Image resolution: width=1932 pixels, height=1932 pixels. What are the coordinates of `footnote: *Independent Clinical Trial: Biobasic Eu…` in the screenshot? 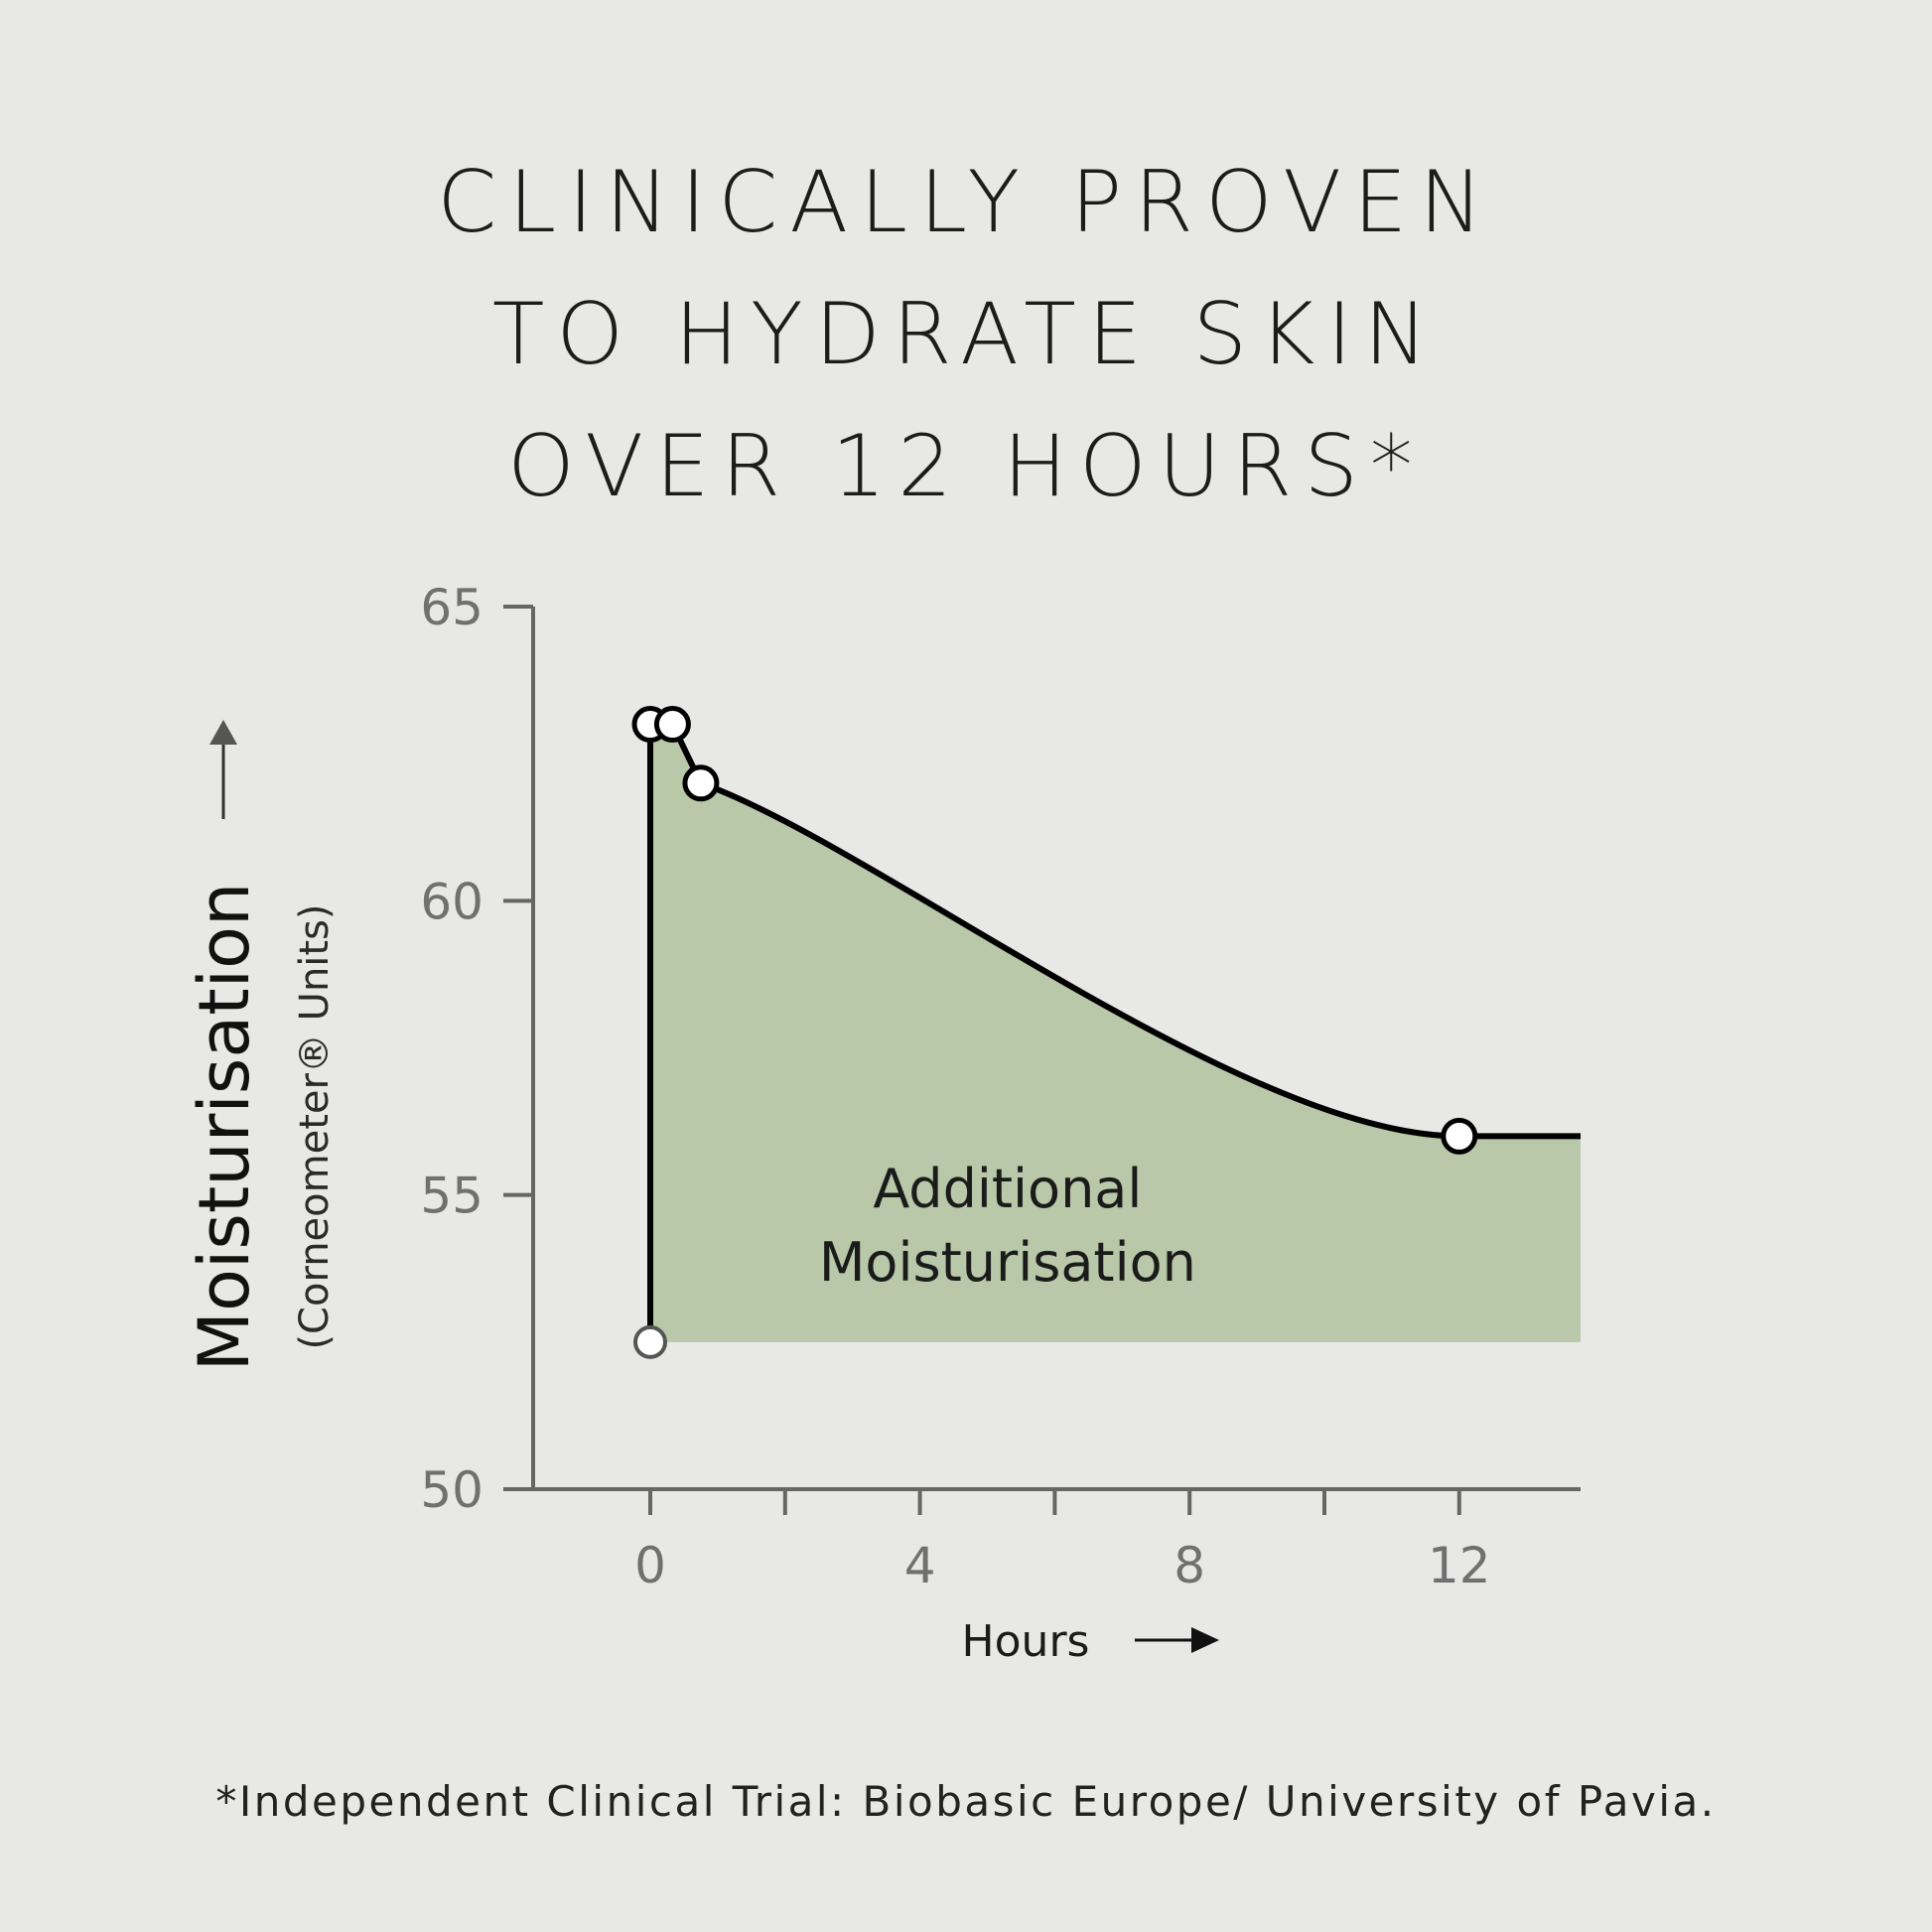 It's located at (966, 1802).